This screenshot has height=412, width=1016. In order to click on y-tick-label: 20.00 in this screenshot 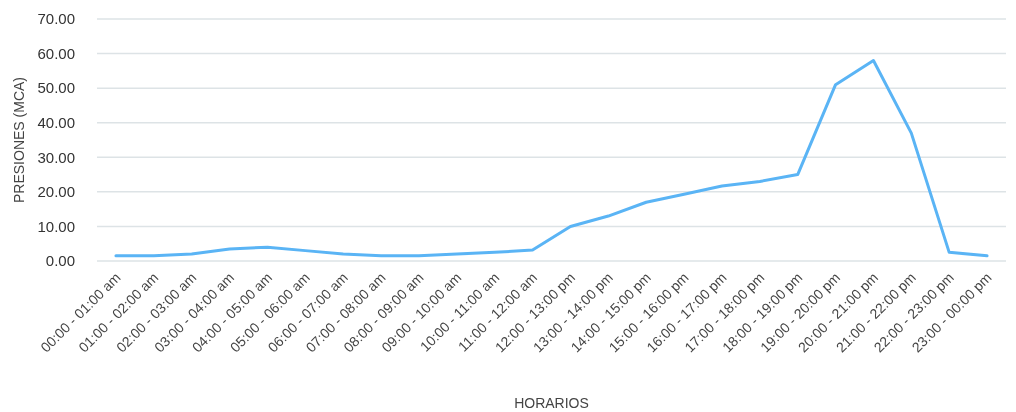, I will do `click(56, 192)`.